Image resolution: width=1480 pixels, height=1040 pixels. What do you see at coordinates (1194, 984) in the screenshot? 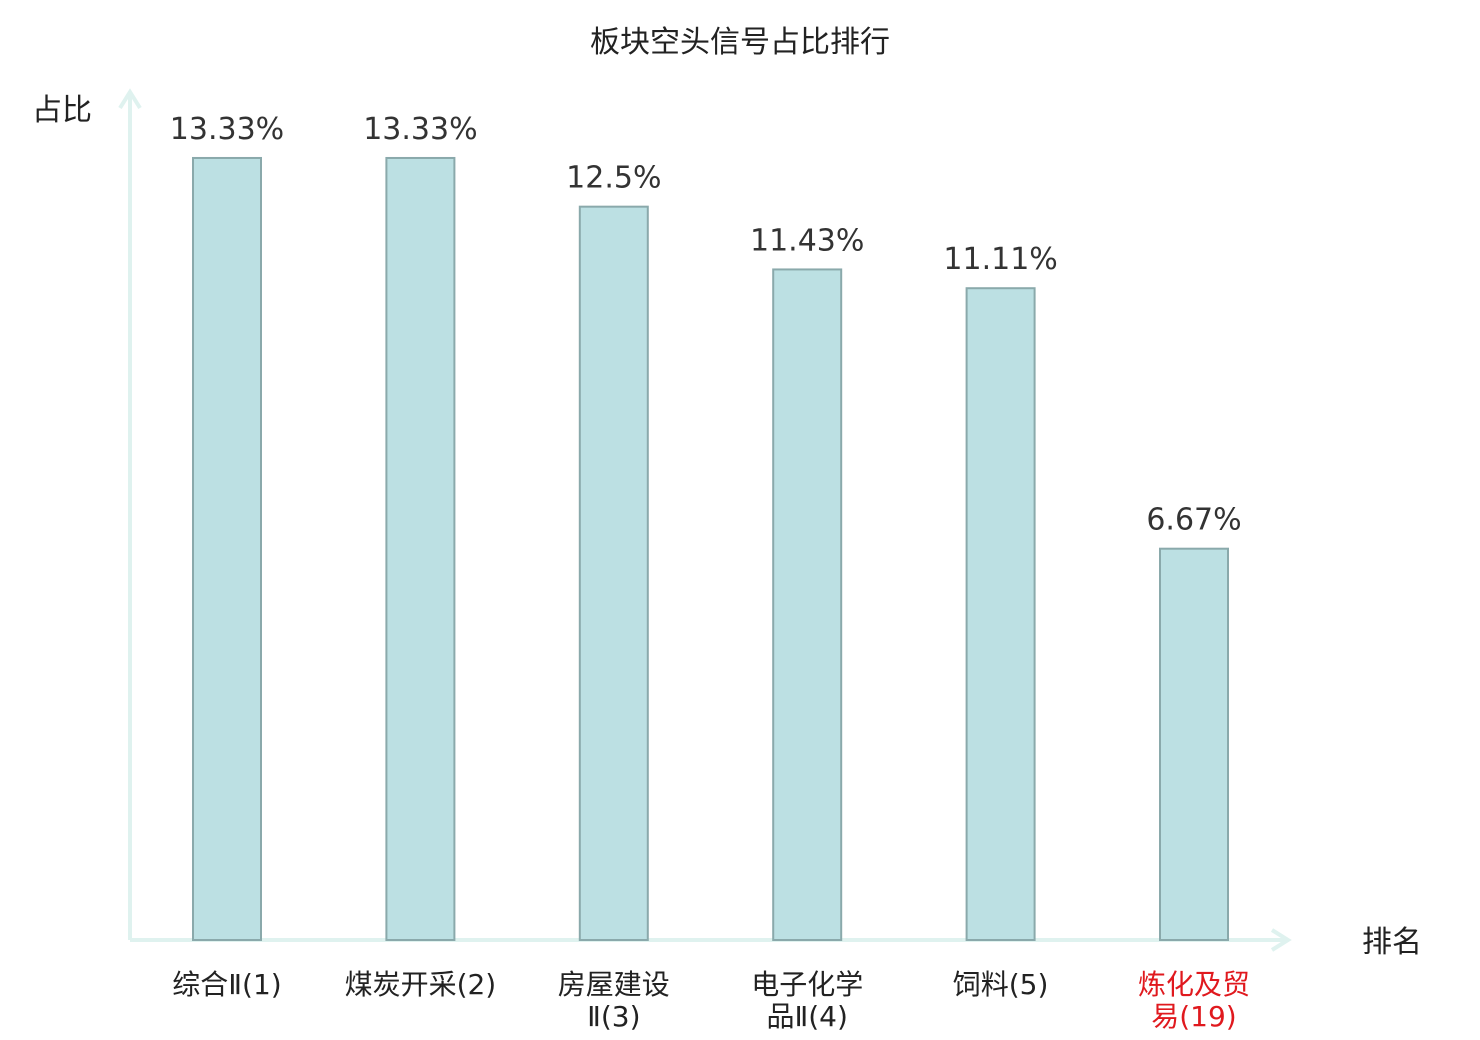
I see `x-tick-label: 炼化及贸` at bounding box center [1194, 984].